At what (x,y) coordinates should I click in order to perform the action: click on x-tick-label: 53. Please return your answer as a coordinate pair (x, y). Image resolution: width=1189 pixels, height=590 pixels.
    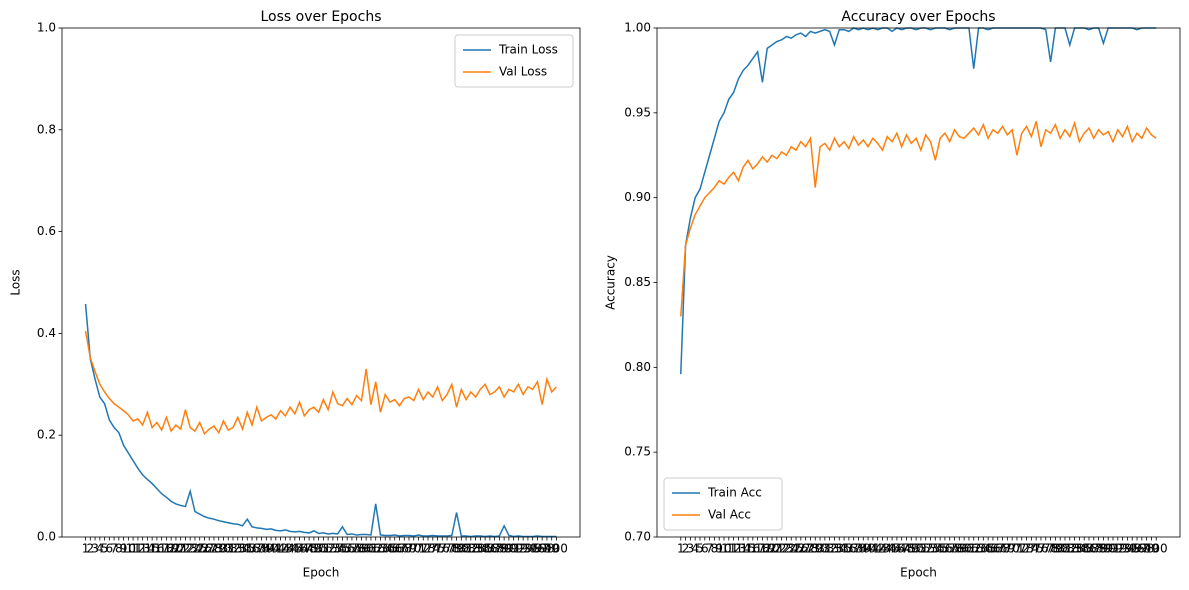
    Looking at the image, I should click on (332, 549).